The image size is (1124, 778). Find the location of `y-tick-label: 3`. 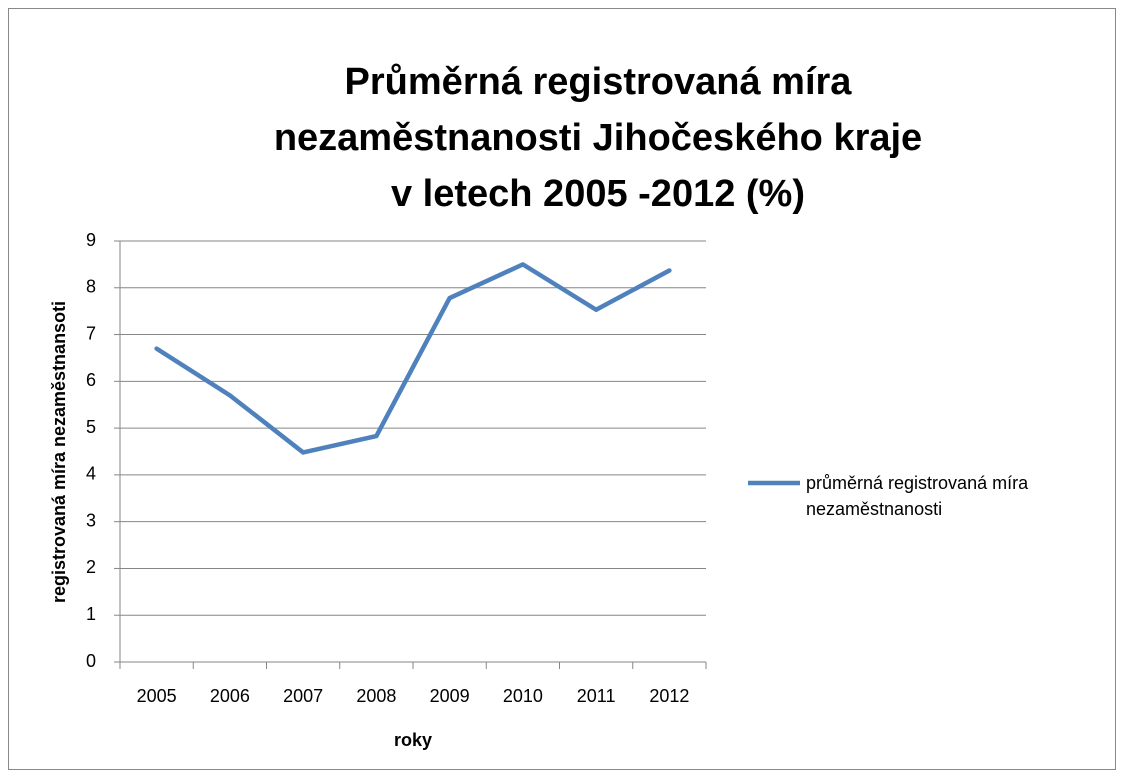

y-tick-label: 3 is located at coordinates (91, 520).